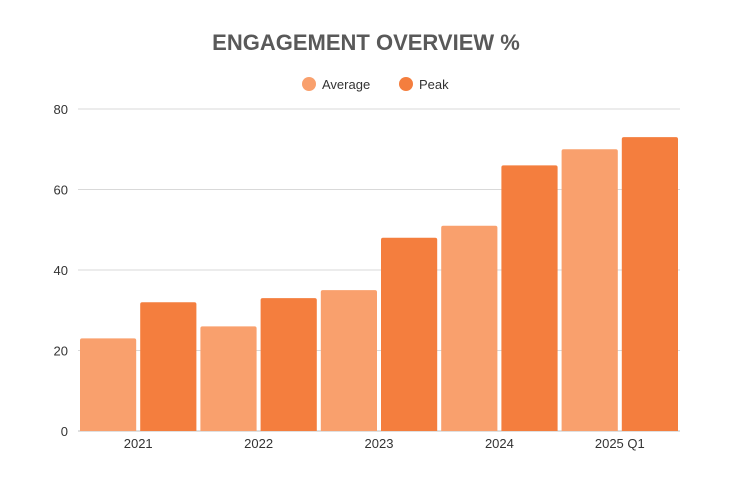 Image resolution: width=733 pixels, height=477 pixels. Describe the element at coordinates (649, 284) in the screenshot. I see `bar-peak-2025-q1` at that location.